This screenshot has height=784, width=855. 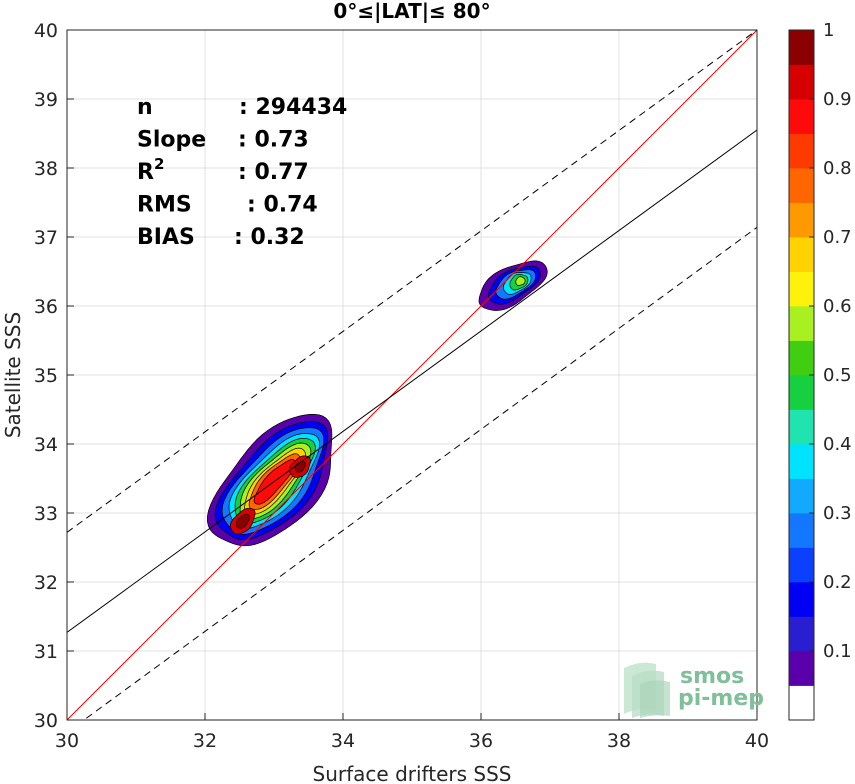 I want to click on colorbar-tick-label: 0.8, so click(x=837, y=168).